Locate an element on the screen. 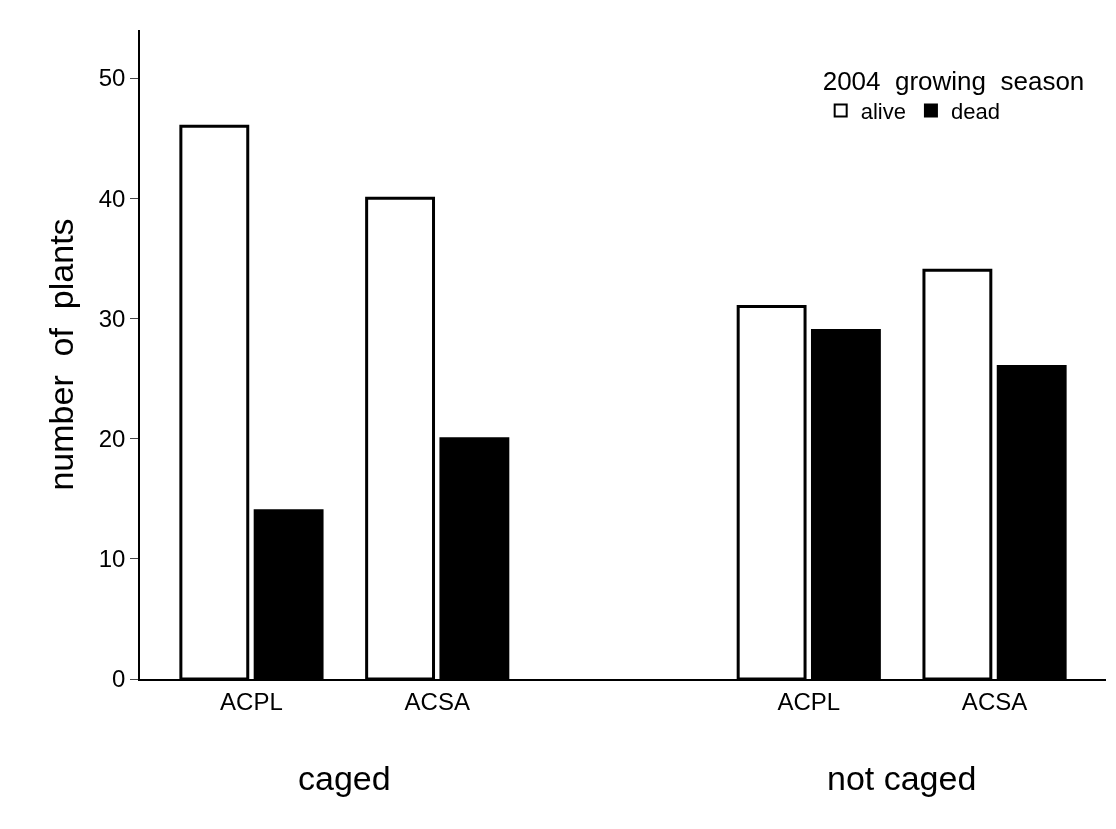 This screenshot has width=1116, height=829. text: caged is located at coordinates (344, 778).